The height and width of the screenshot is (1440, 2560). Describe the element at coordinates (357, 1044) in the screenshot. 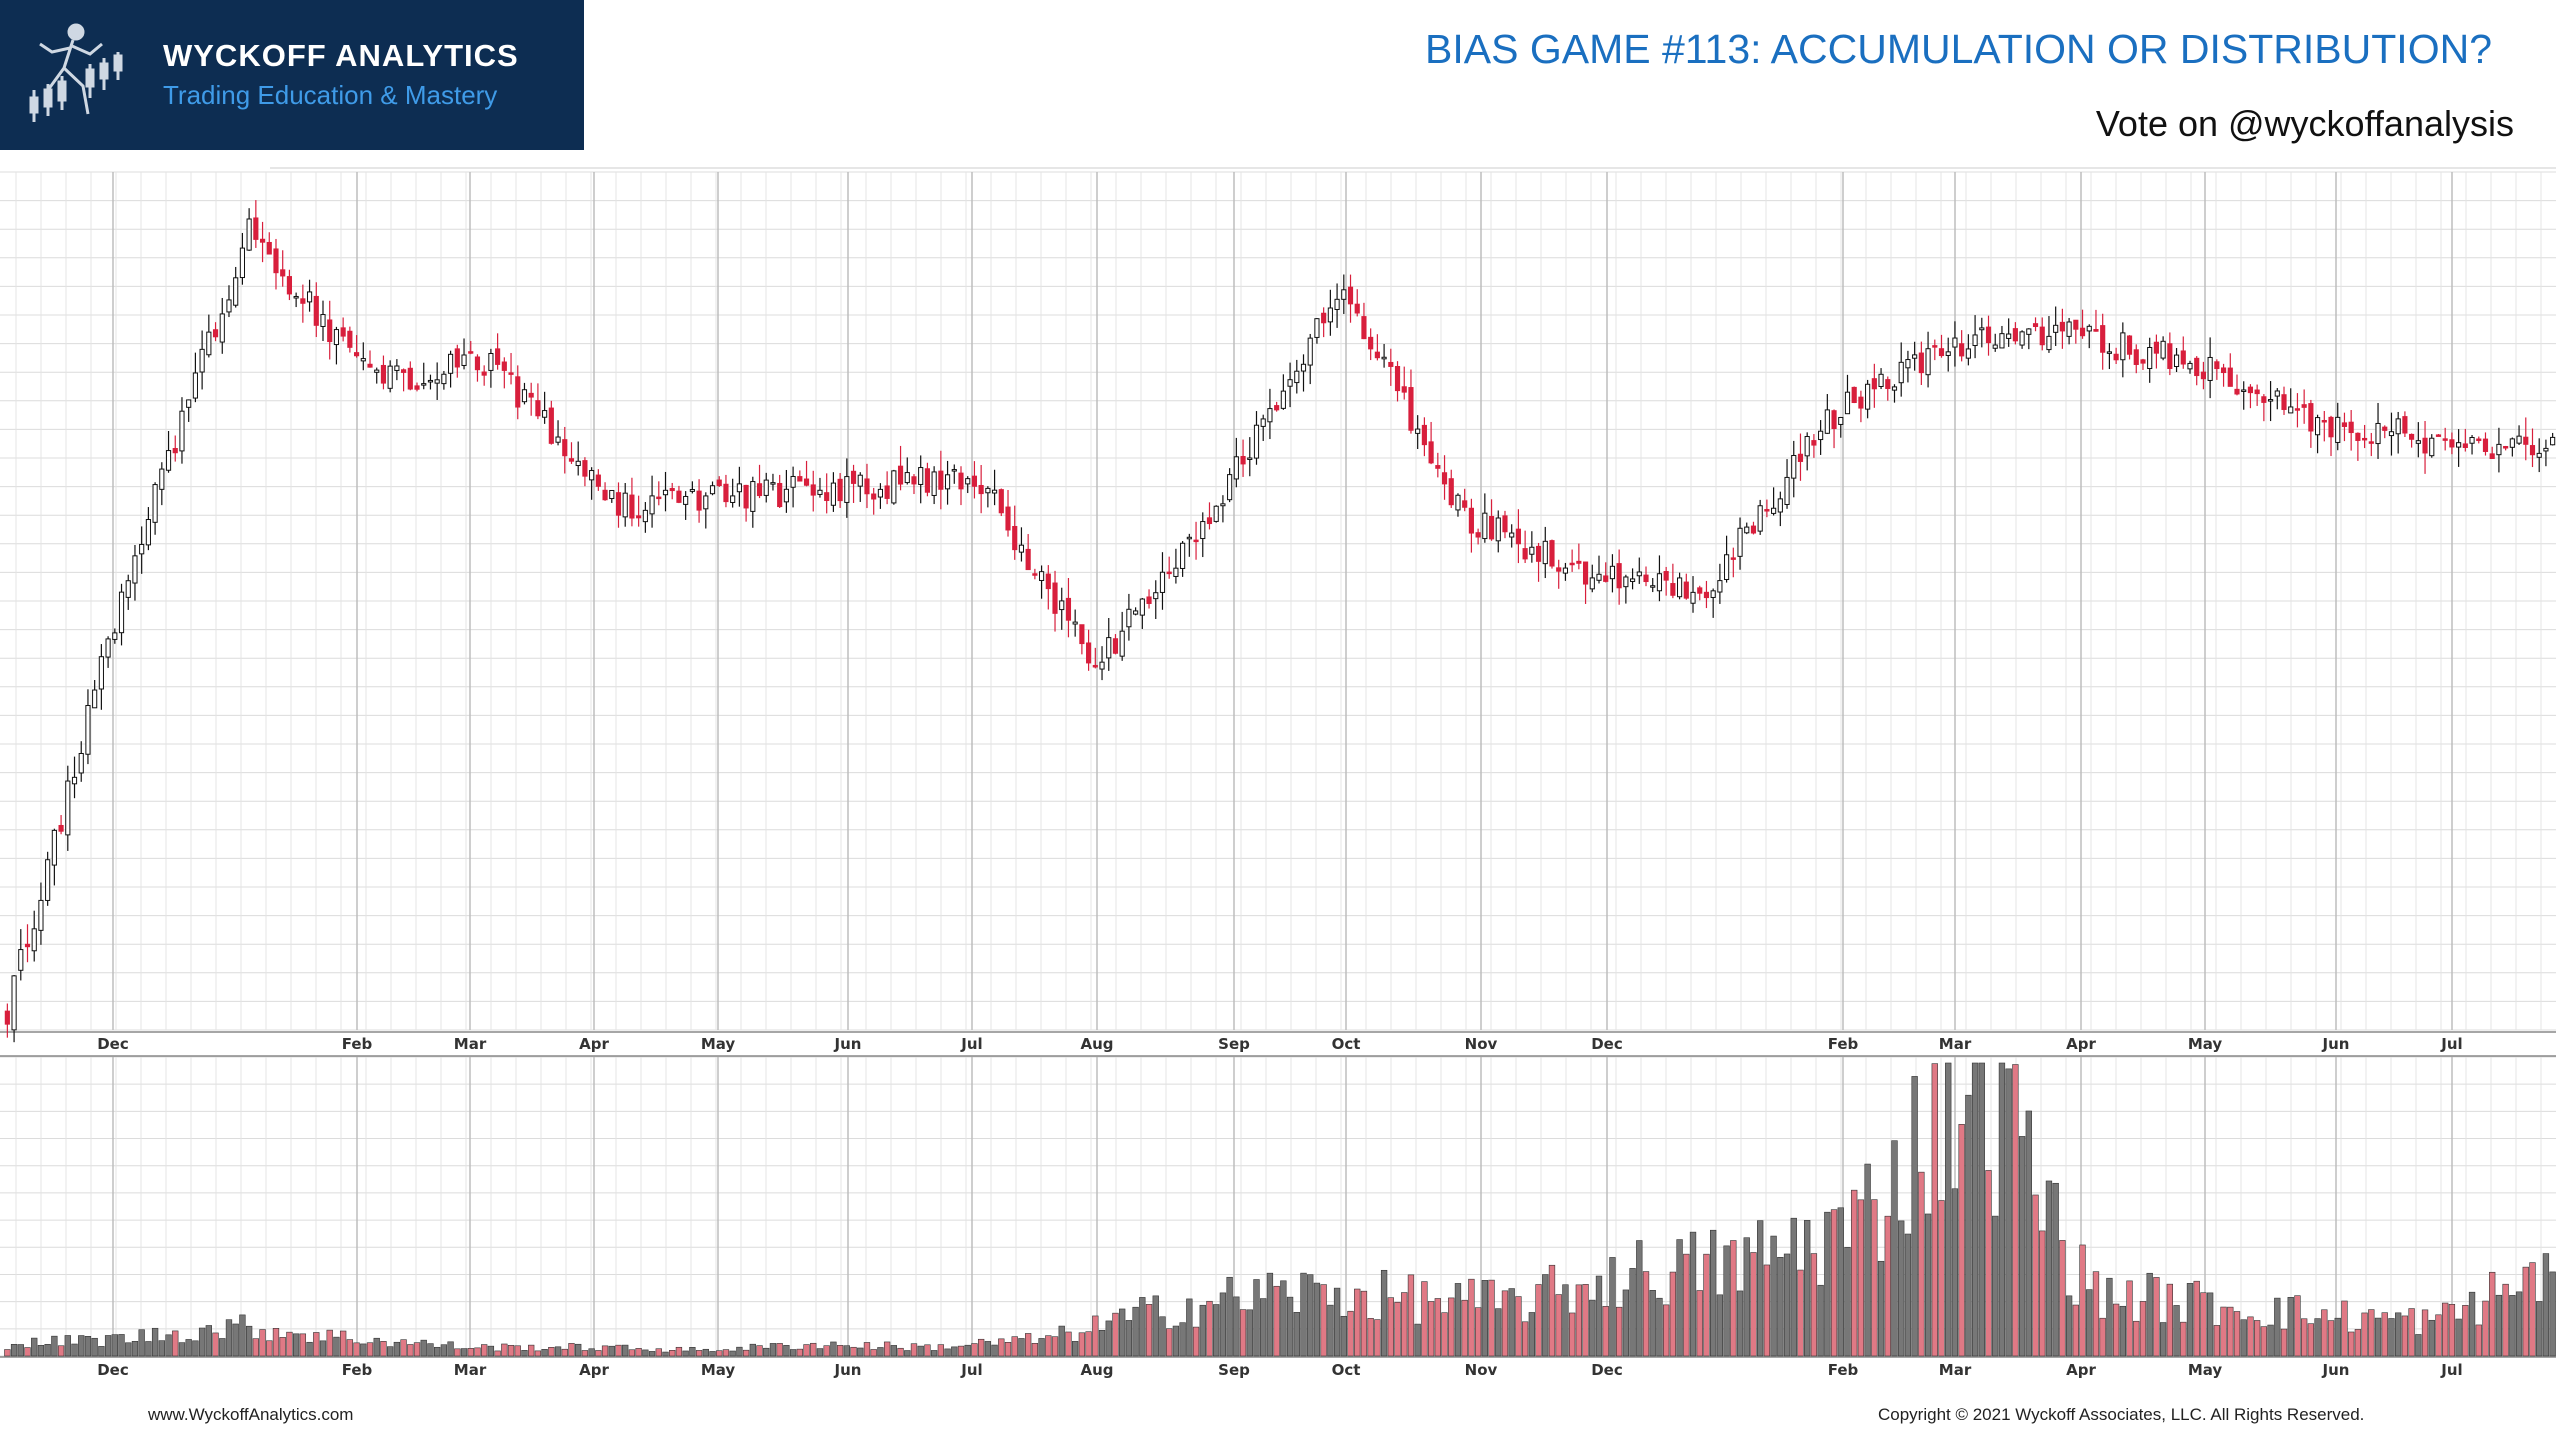

I see `price-x-tick-label: Feb` at that location.